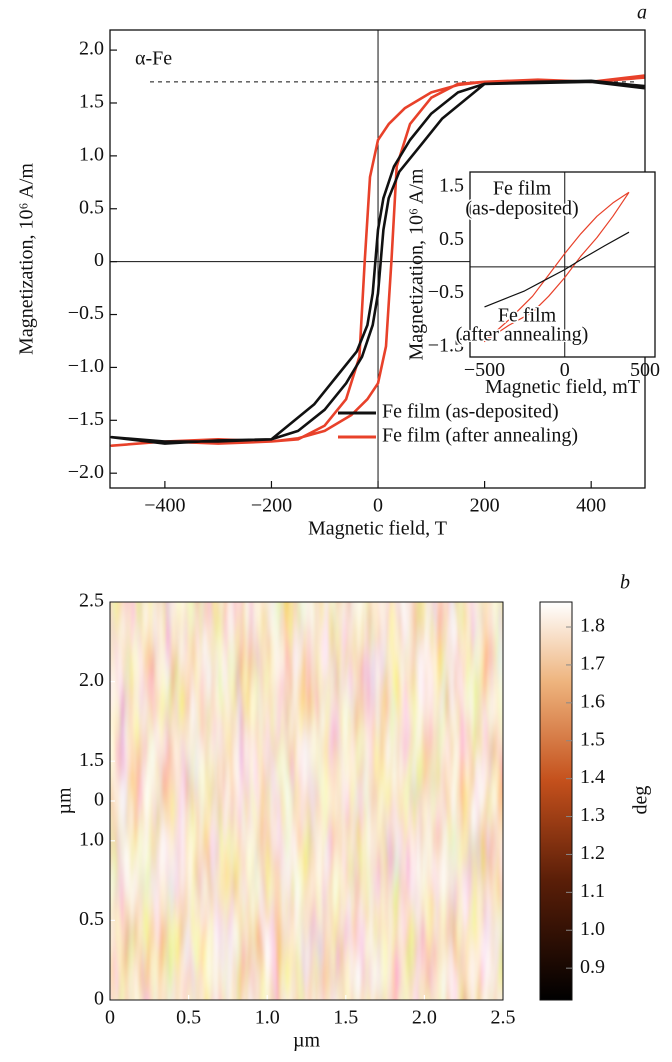  What do you see at coordinates (641, 800) in the screenshot?
I see `colorbar-title: deg` at bounding box center [641, 800].